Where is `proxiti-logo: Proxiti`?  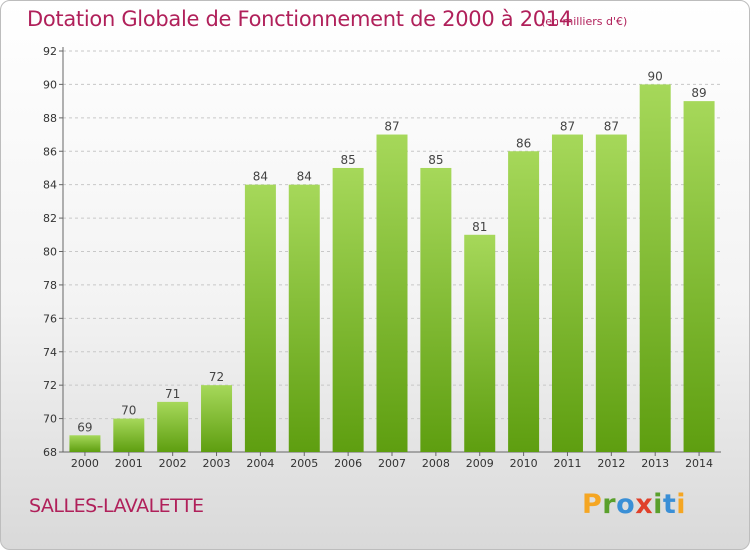
proxiti-logo: Proxiti is located at coordinates (634, 504).